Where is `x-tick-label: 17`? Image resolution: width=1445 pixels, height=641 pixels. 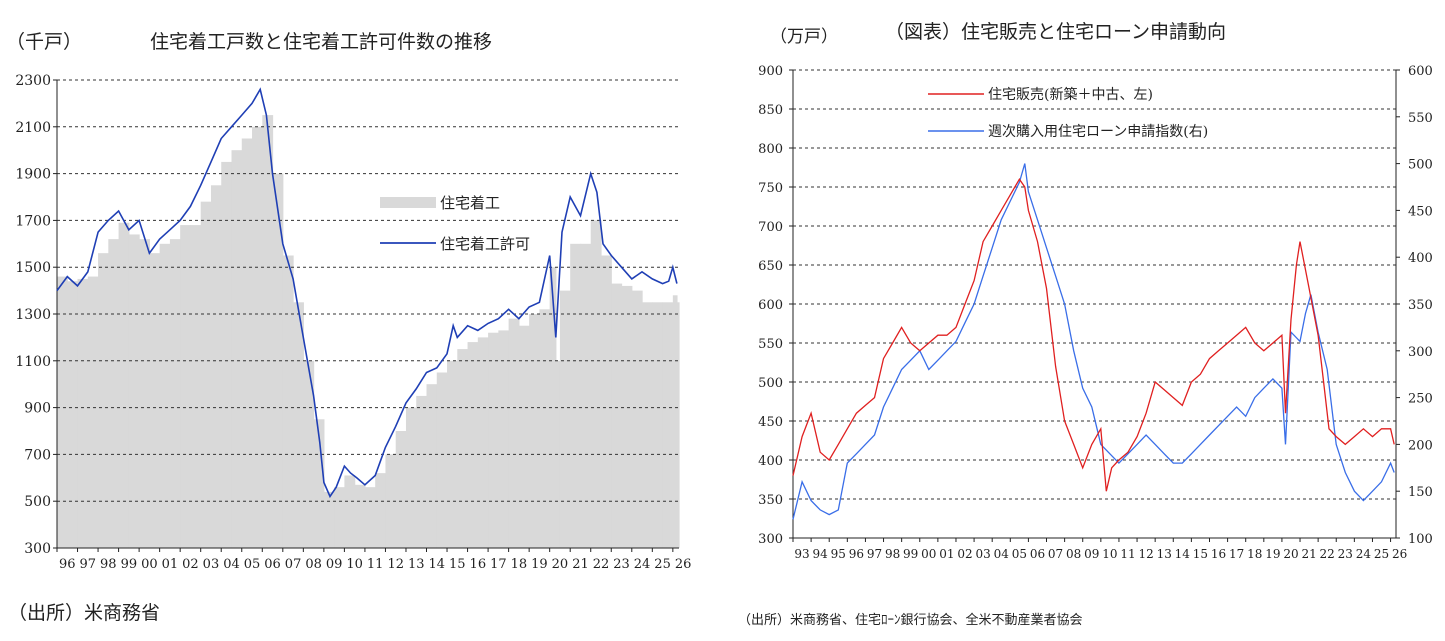 x-tick-label: 17 is located at coordinates (1236, 554).